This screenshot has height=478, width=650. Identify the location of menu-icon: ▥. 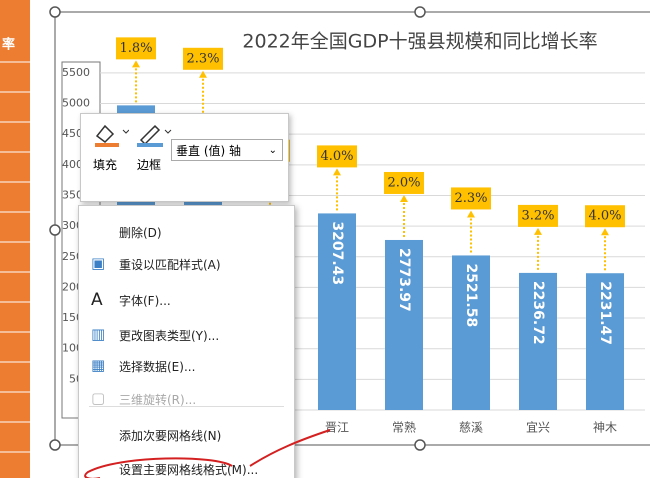
(98, 334).